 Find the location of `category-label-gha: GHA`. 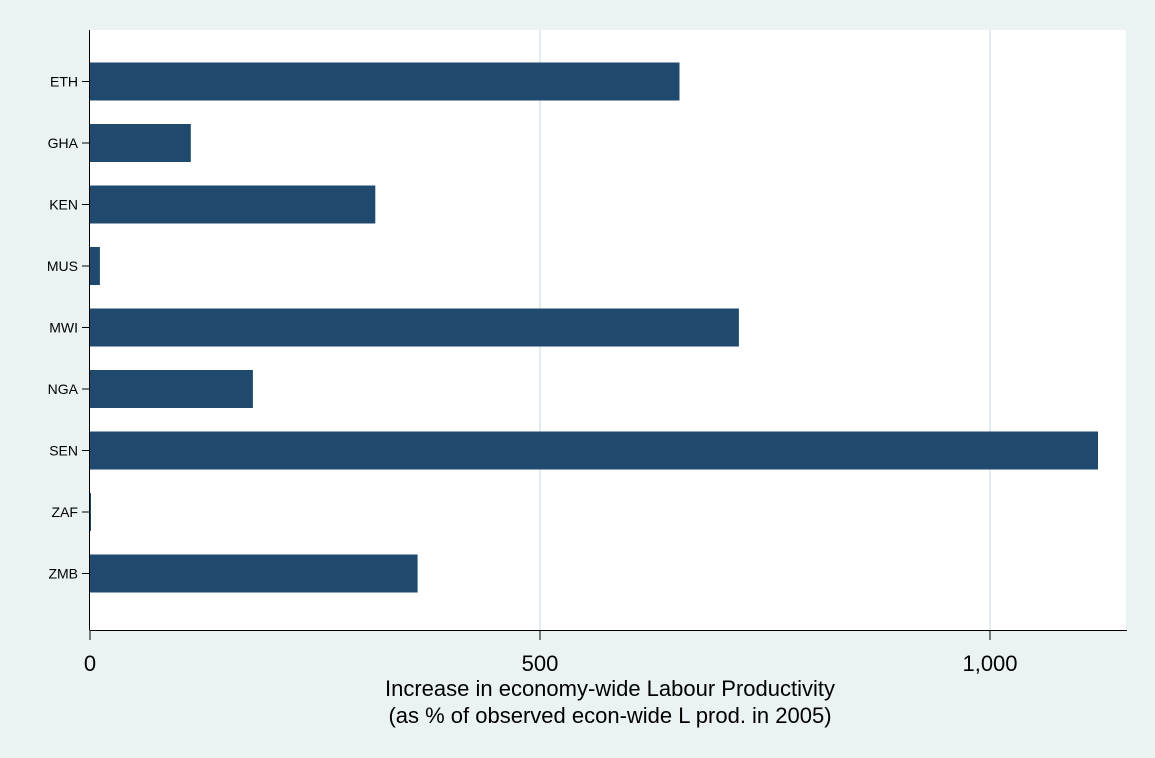

category-label-gha: GHA is located at coordinates (63, 143).